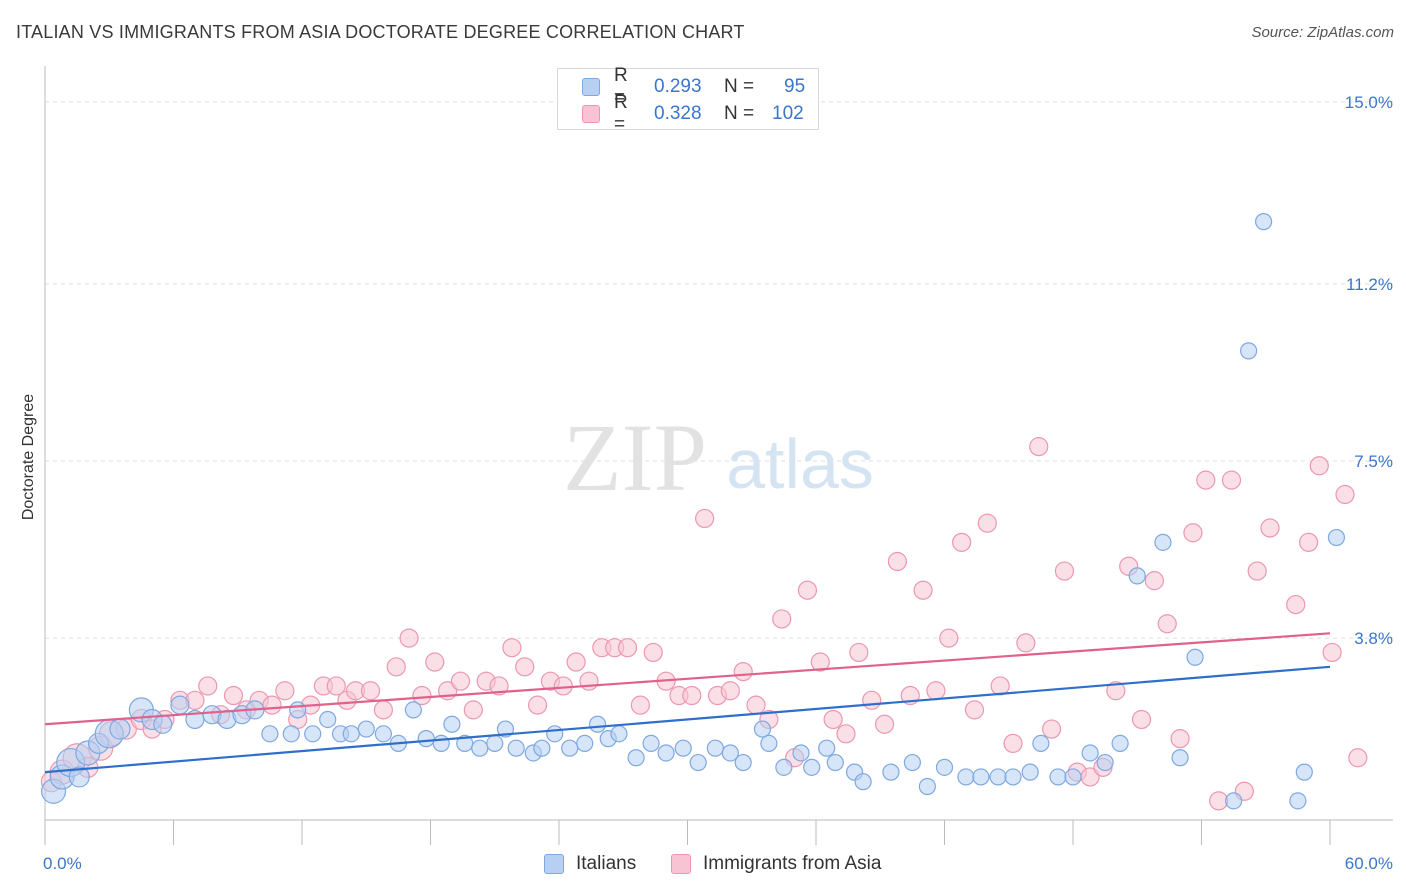  I want to click on asia-trend-line, so click(687, 679).